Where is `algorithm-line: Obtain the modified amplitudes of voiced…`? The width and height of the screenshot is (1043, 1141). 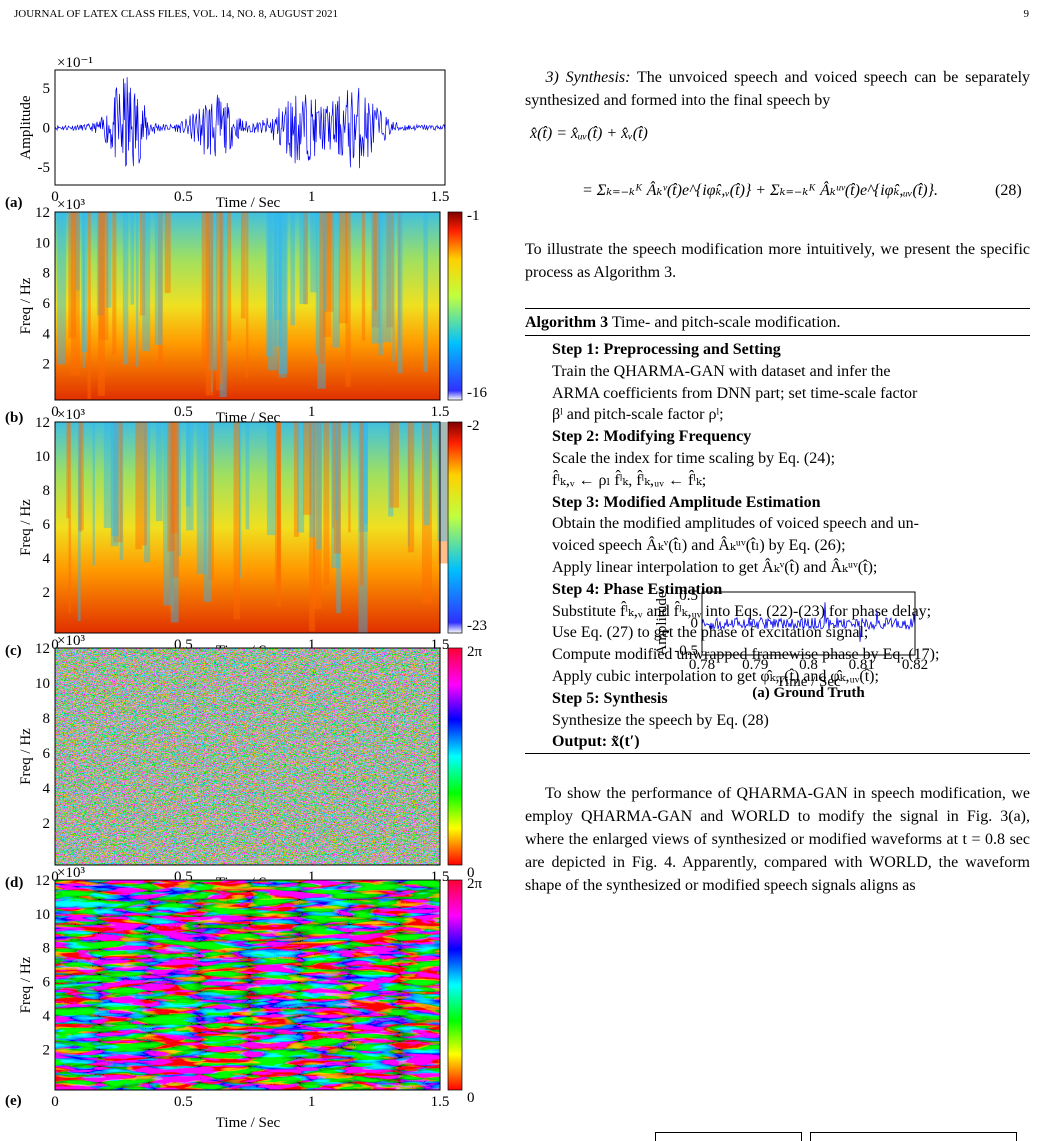
algorithm-line: Obtain the modified amplitudes of voiced… is located at coordinates (736, 524).